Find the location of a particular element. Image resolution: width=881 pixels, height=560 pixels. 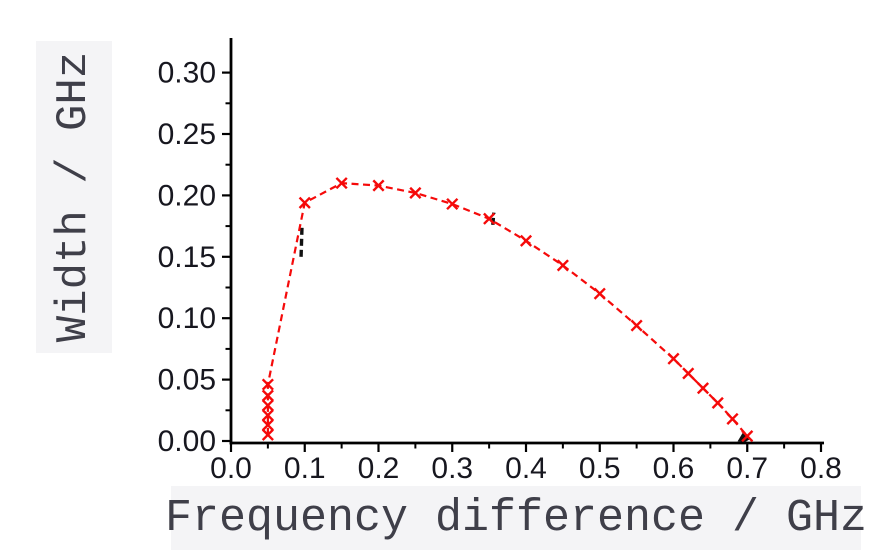

y-tick-label: 0.00 is located at coordinates (187, 441).